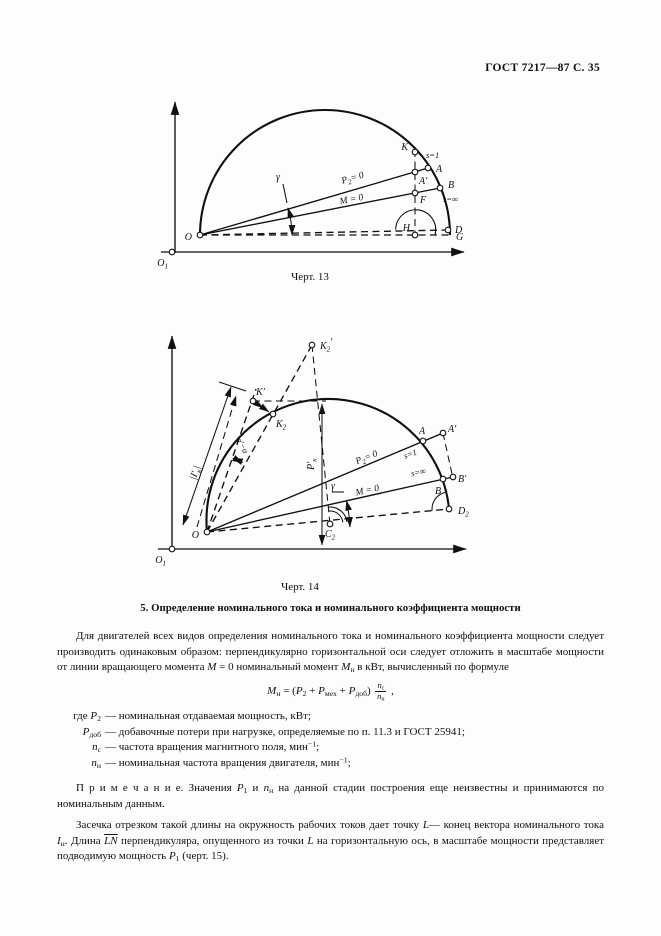 Image resolution: width=661 pixels, height=936 pixels. I want to click on fig13-current-circle, so click(325, 172).